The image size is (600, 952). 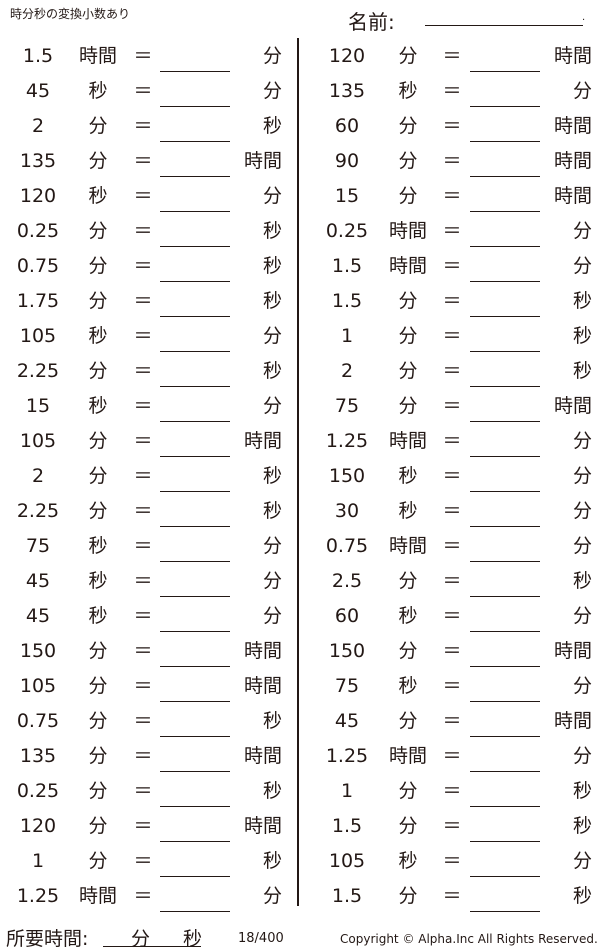 I want to click on time-taken-label: 所要時間:, so click(x=47, y=939).